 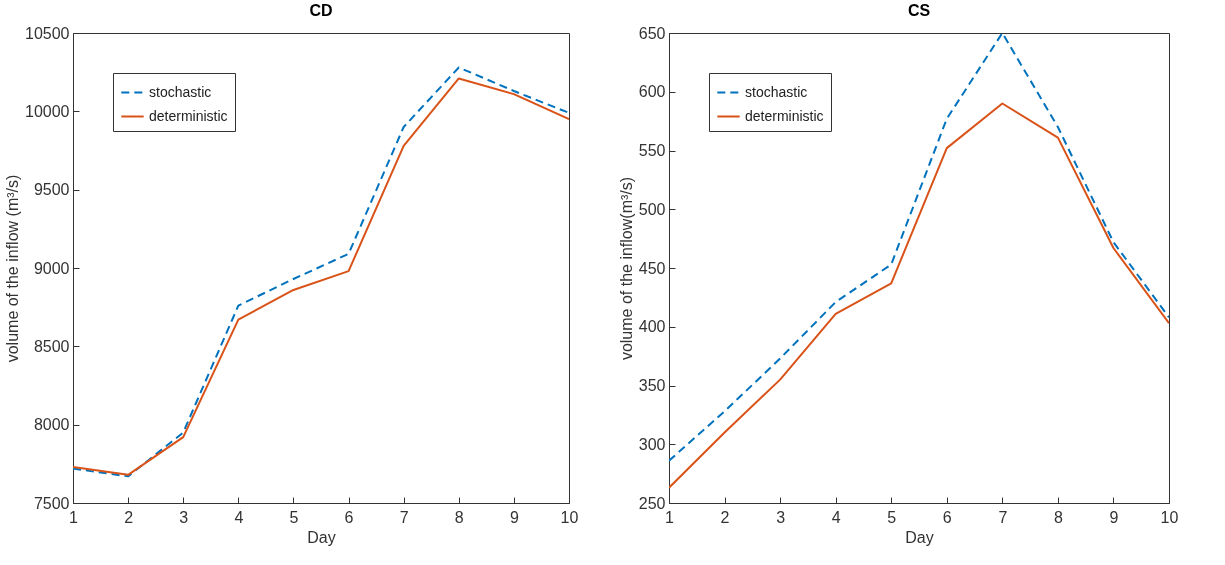 I want to click on y-tick-label: 400, so click(x=652, y=327).